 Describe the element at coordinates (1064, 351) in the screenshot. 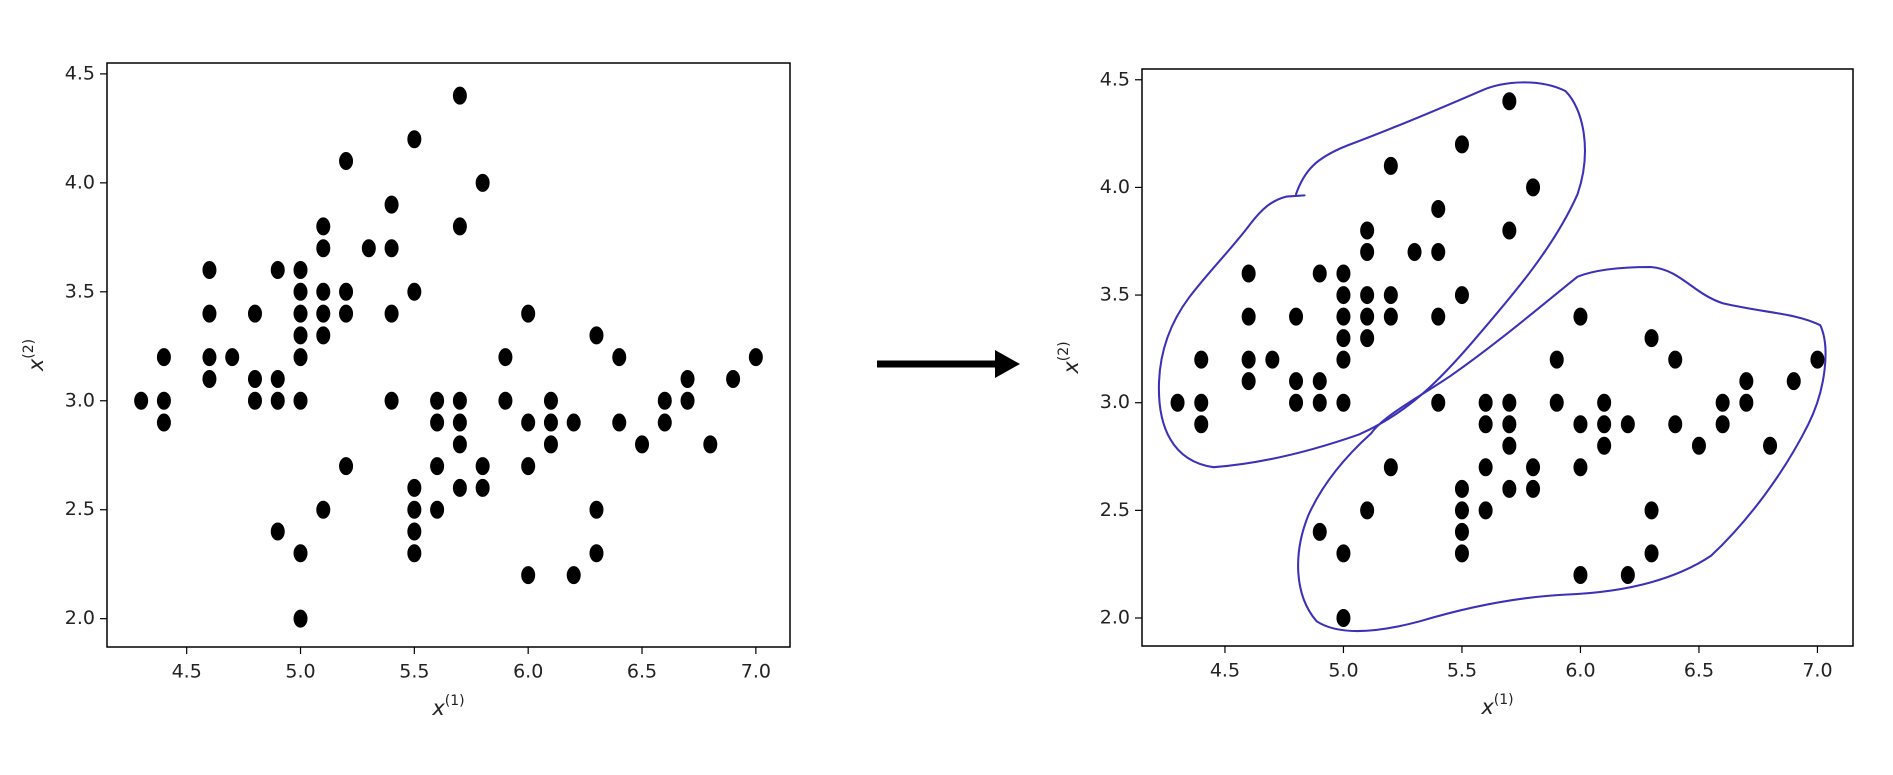

I see `y-axis-label-sup: (2)` at that location.